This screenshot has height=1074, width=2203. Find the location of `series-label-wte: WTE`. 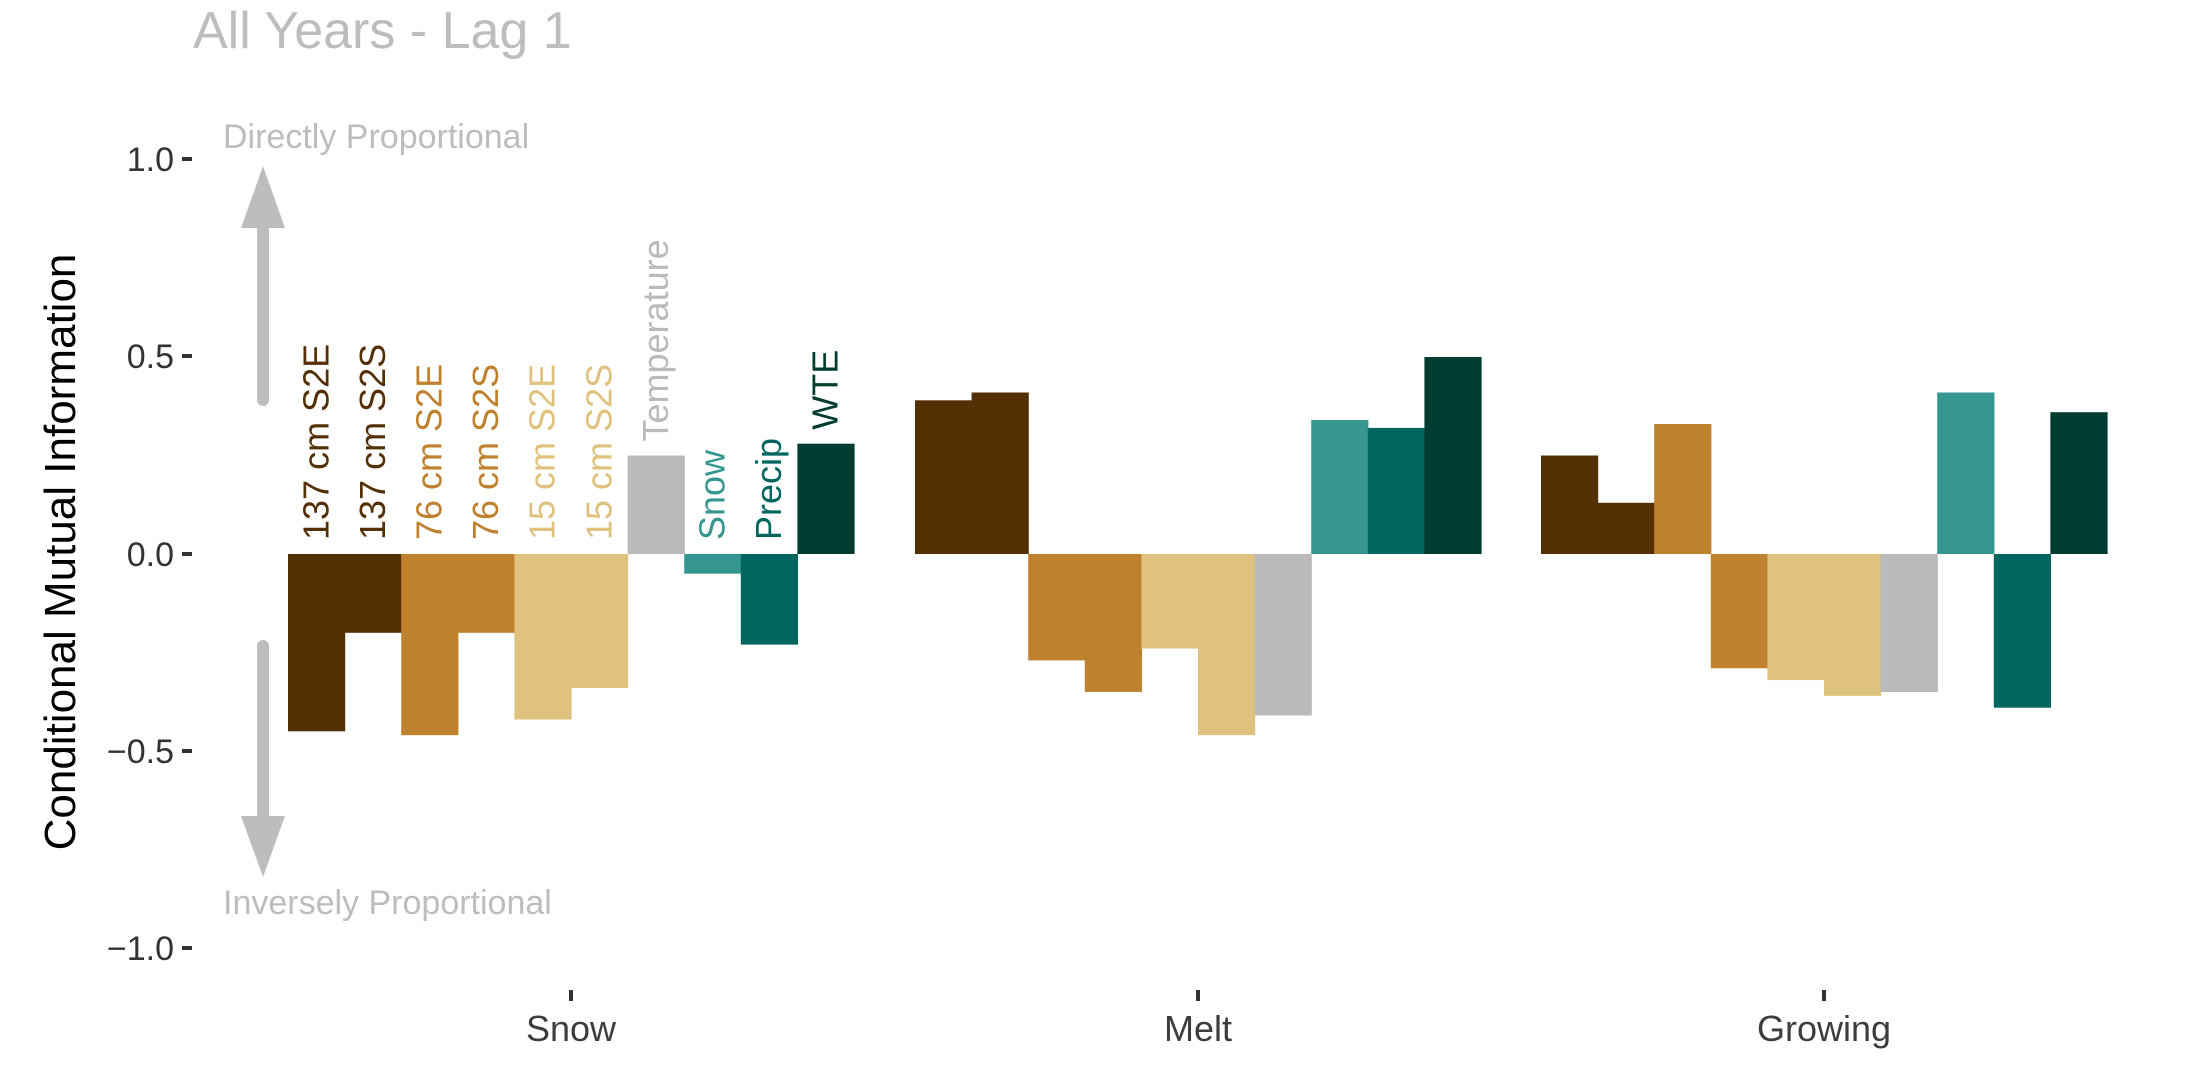

series-label-wte: WTE is located at coordinates (825, 390).